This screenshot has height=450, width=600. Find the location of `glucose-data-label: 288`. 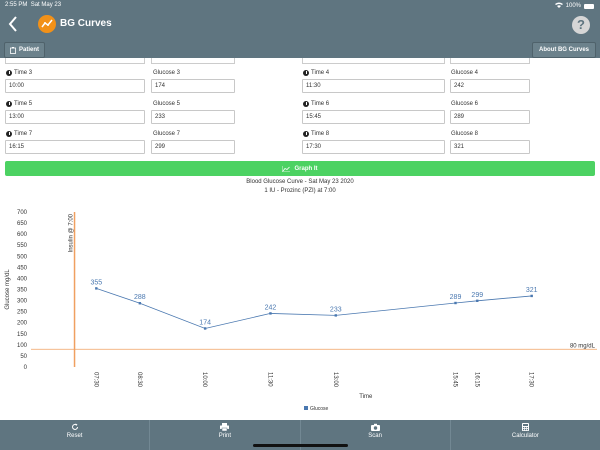

glucose-data-label: 288 is located at coordinates (140, 297).